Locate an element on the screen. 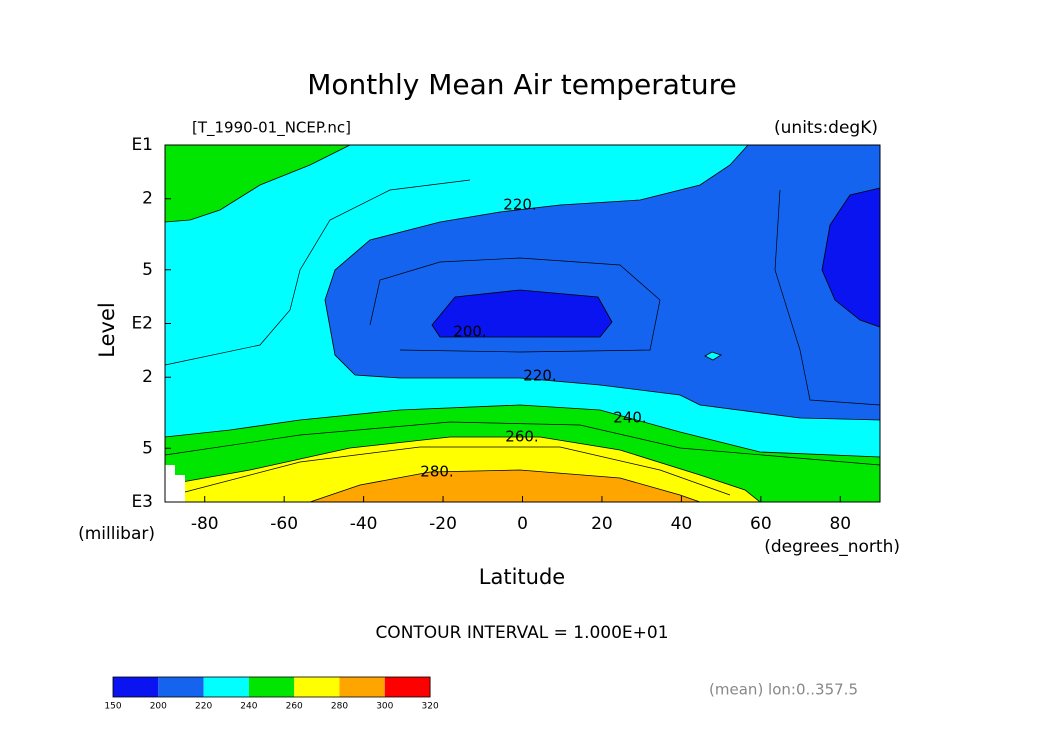  colorbar-label: 240 is located at coordinates (248, 707).